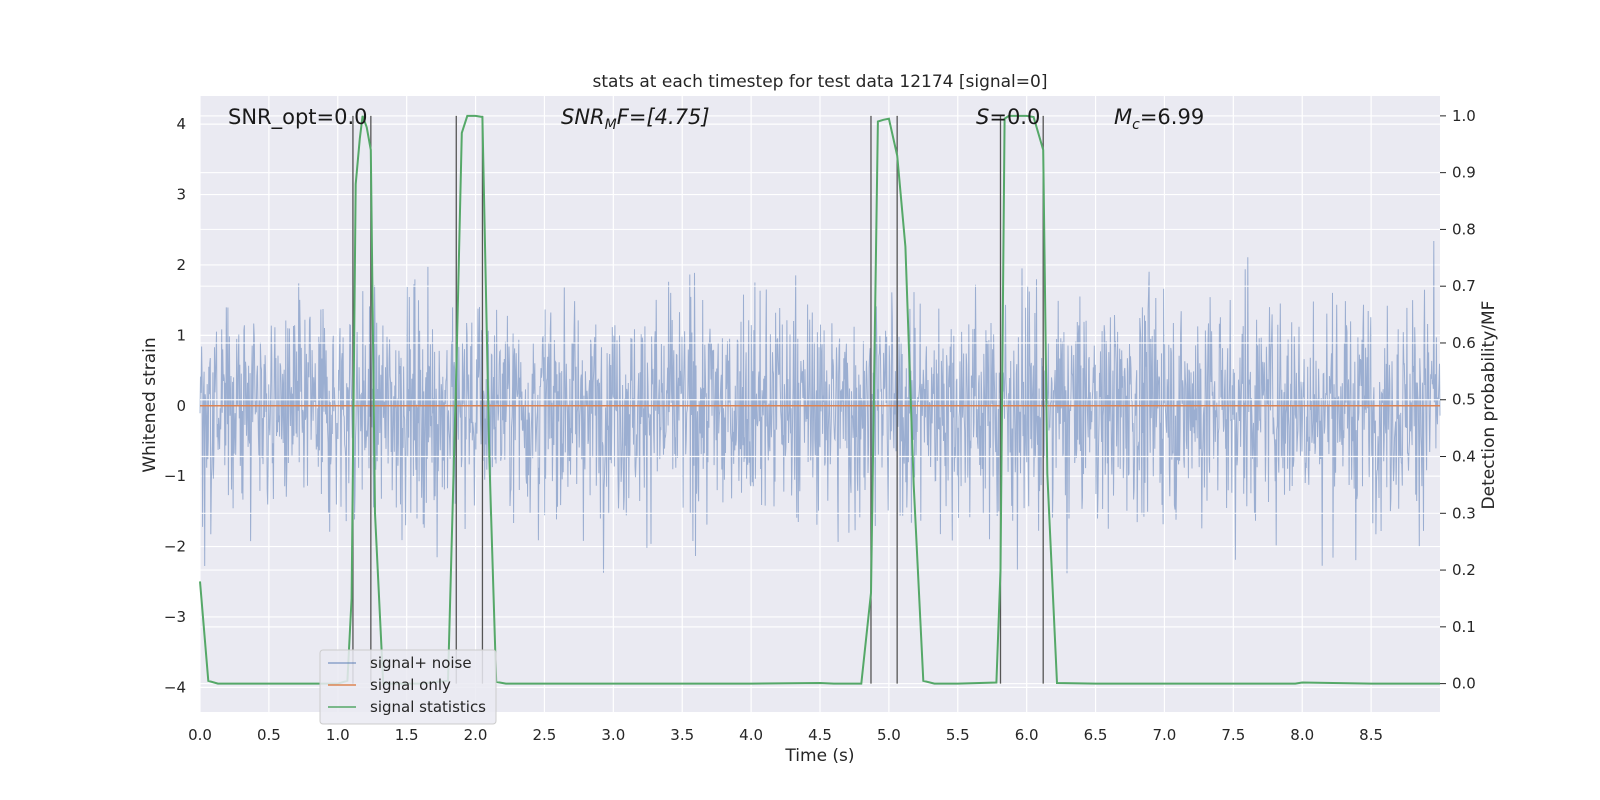 This screenshot has height=800, width=1600. Describe the element at coordinates (1096, 735) in the screenshot. I see `x-tick-label: 6.5` at that location.